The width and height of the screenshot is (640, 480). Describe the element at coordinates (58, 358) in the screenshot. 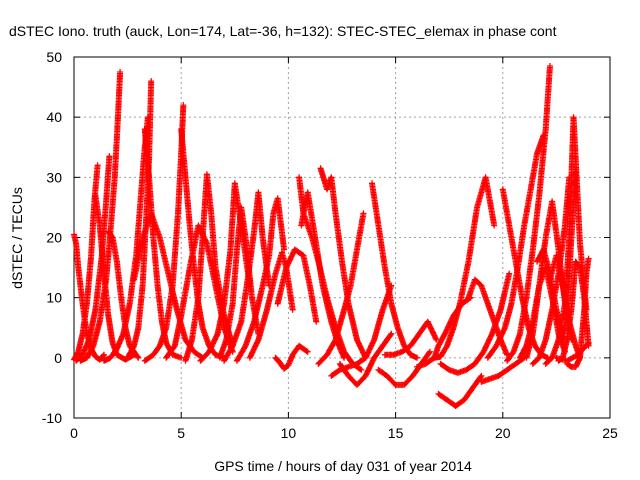

I see `y-tick-label: 0` at that location.